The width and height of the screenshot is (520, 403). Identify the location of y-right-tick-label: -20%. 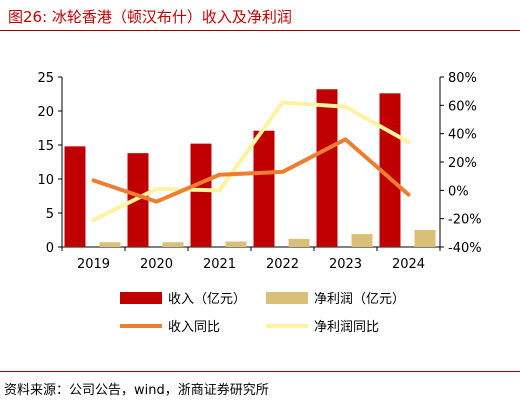
(465, 220).